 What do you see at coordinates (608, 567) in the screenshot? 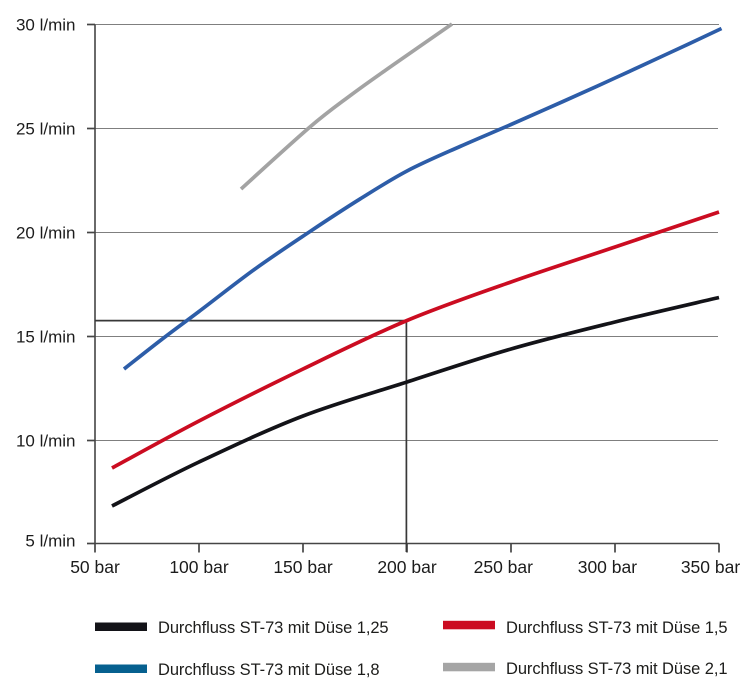
I see `svg-text: 300 bar` at bounding box center [608, 567].